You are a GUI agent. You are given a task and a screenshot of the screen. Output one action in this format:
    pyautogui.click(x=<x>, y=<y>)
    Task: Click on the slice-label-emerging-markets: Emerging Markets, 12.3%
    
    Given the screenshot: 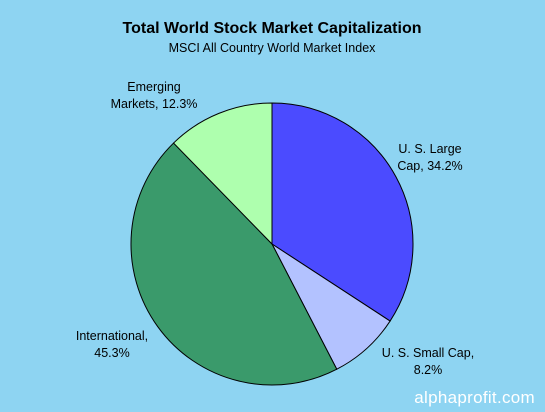 What is the action you would take?
    pyautogui.click(x=154, y=95)
    